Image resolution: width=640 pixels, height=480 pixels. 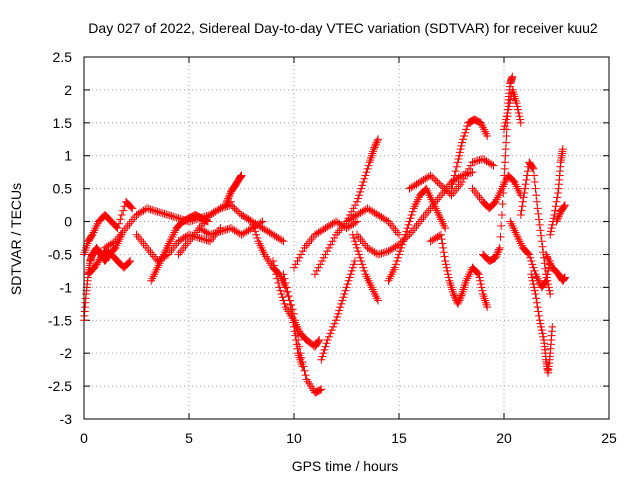 What do you see at coordinates (68, 90) in the screenshot?
I see `y-tick-label: 2` at bounding box center [68, 90].